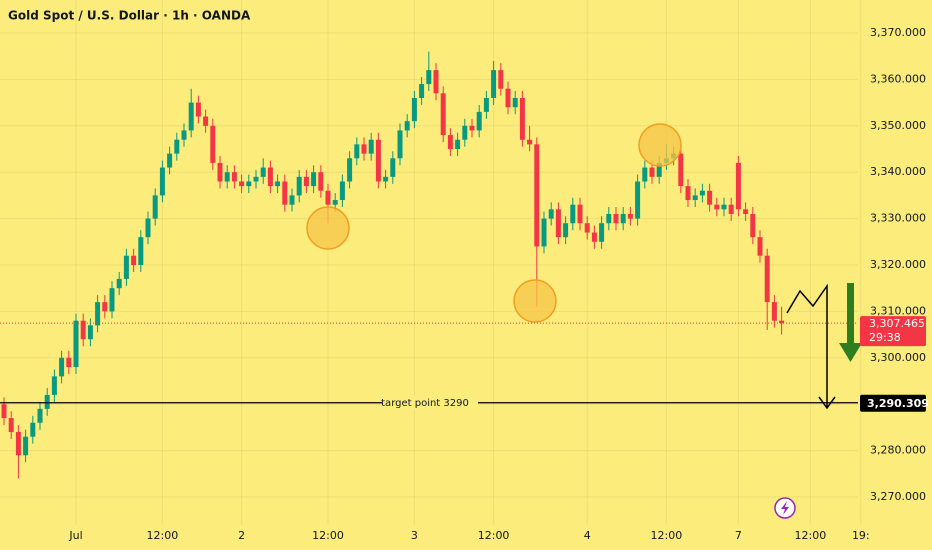 This screenshot has width=932, height=550. Describe the element at coordinates (885, 337) in the screenshot. I see `countdown-label: 29:38` at that location.